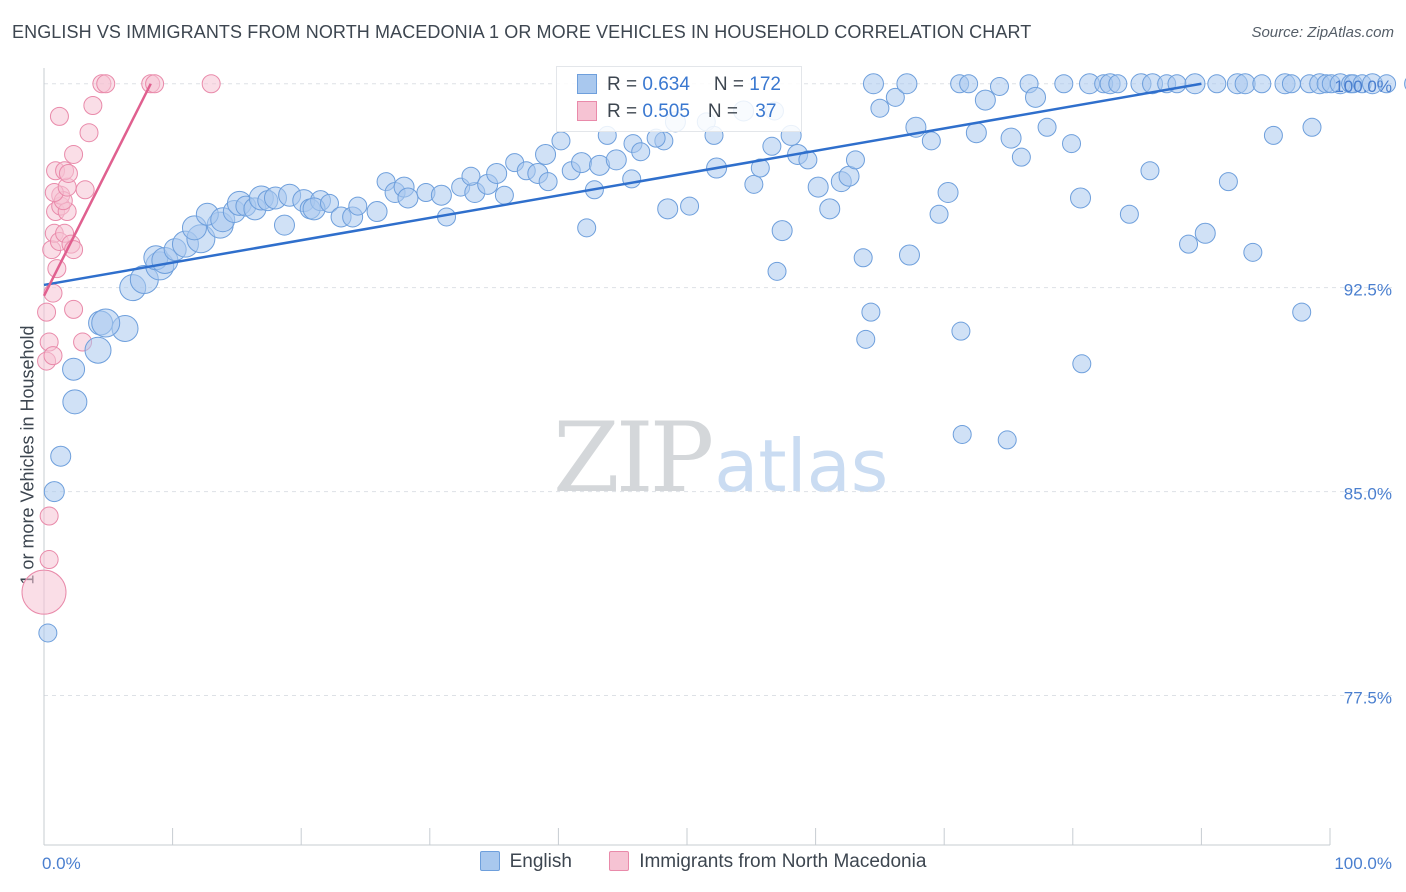  I want to click on macedonia-swatch, so click(587, 111).